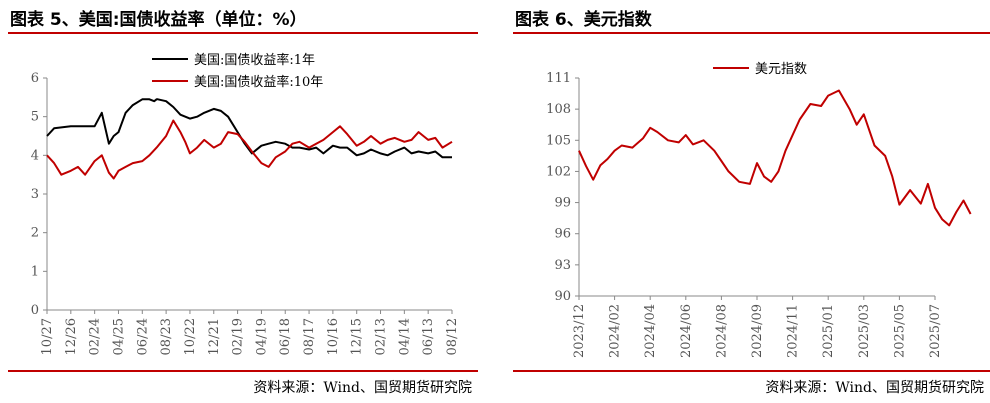  Describe the element at coordinates (95, 336) in the screenshot. I see `x-tick-label: 02/24` at that location.